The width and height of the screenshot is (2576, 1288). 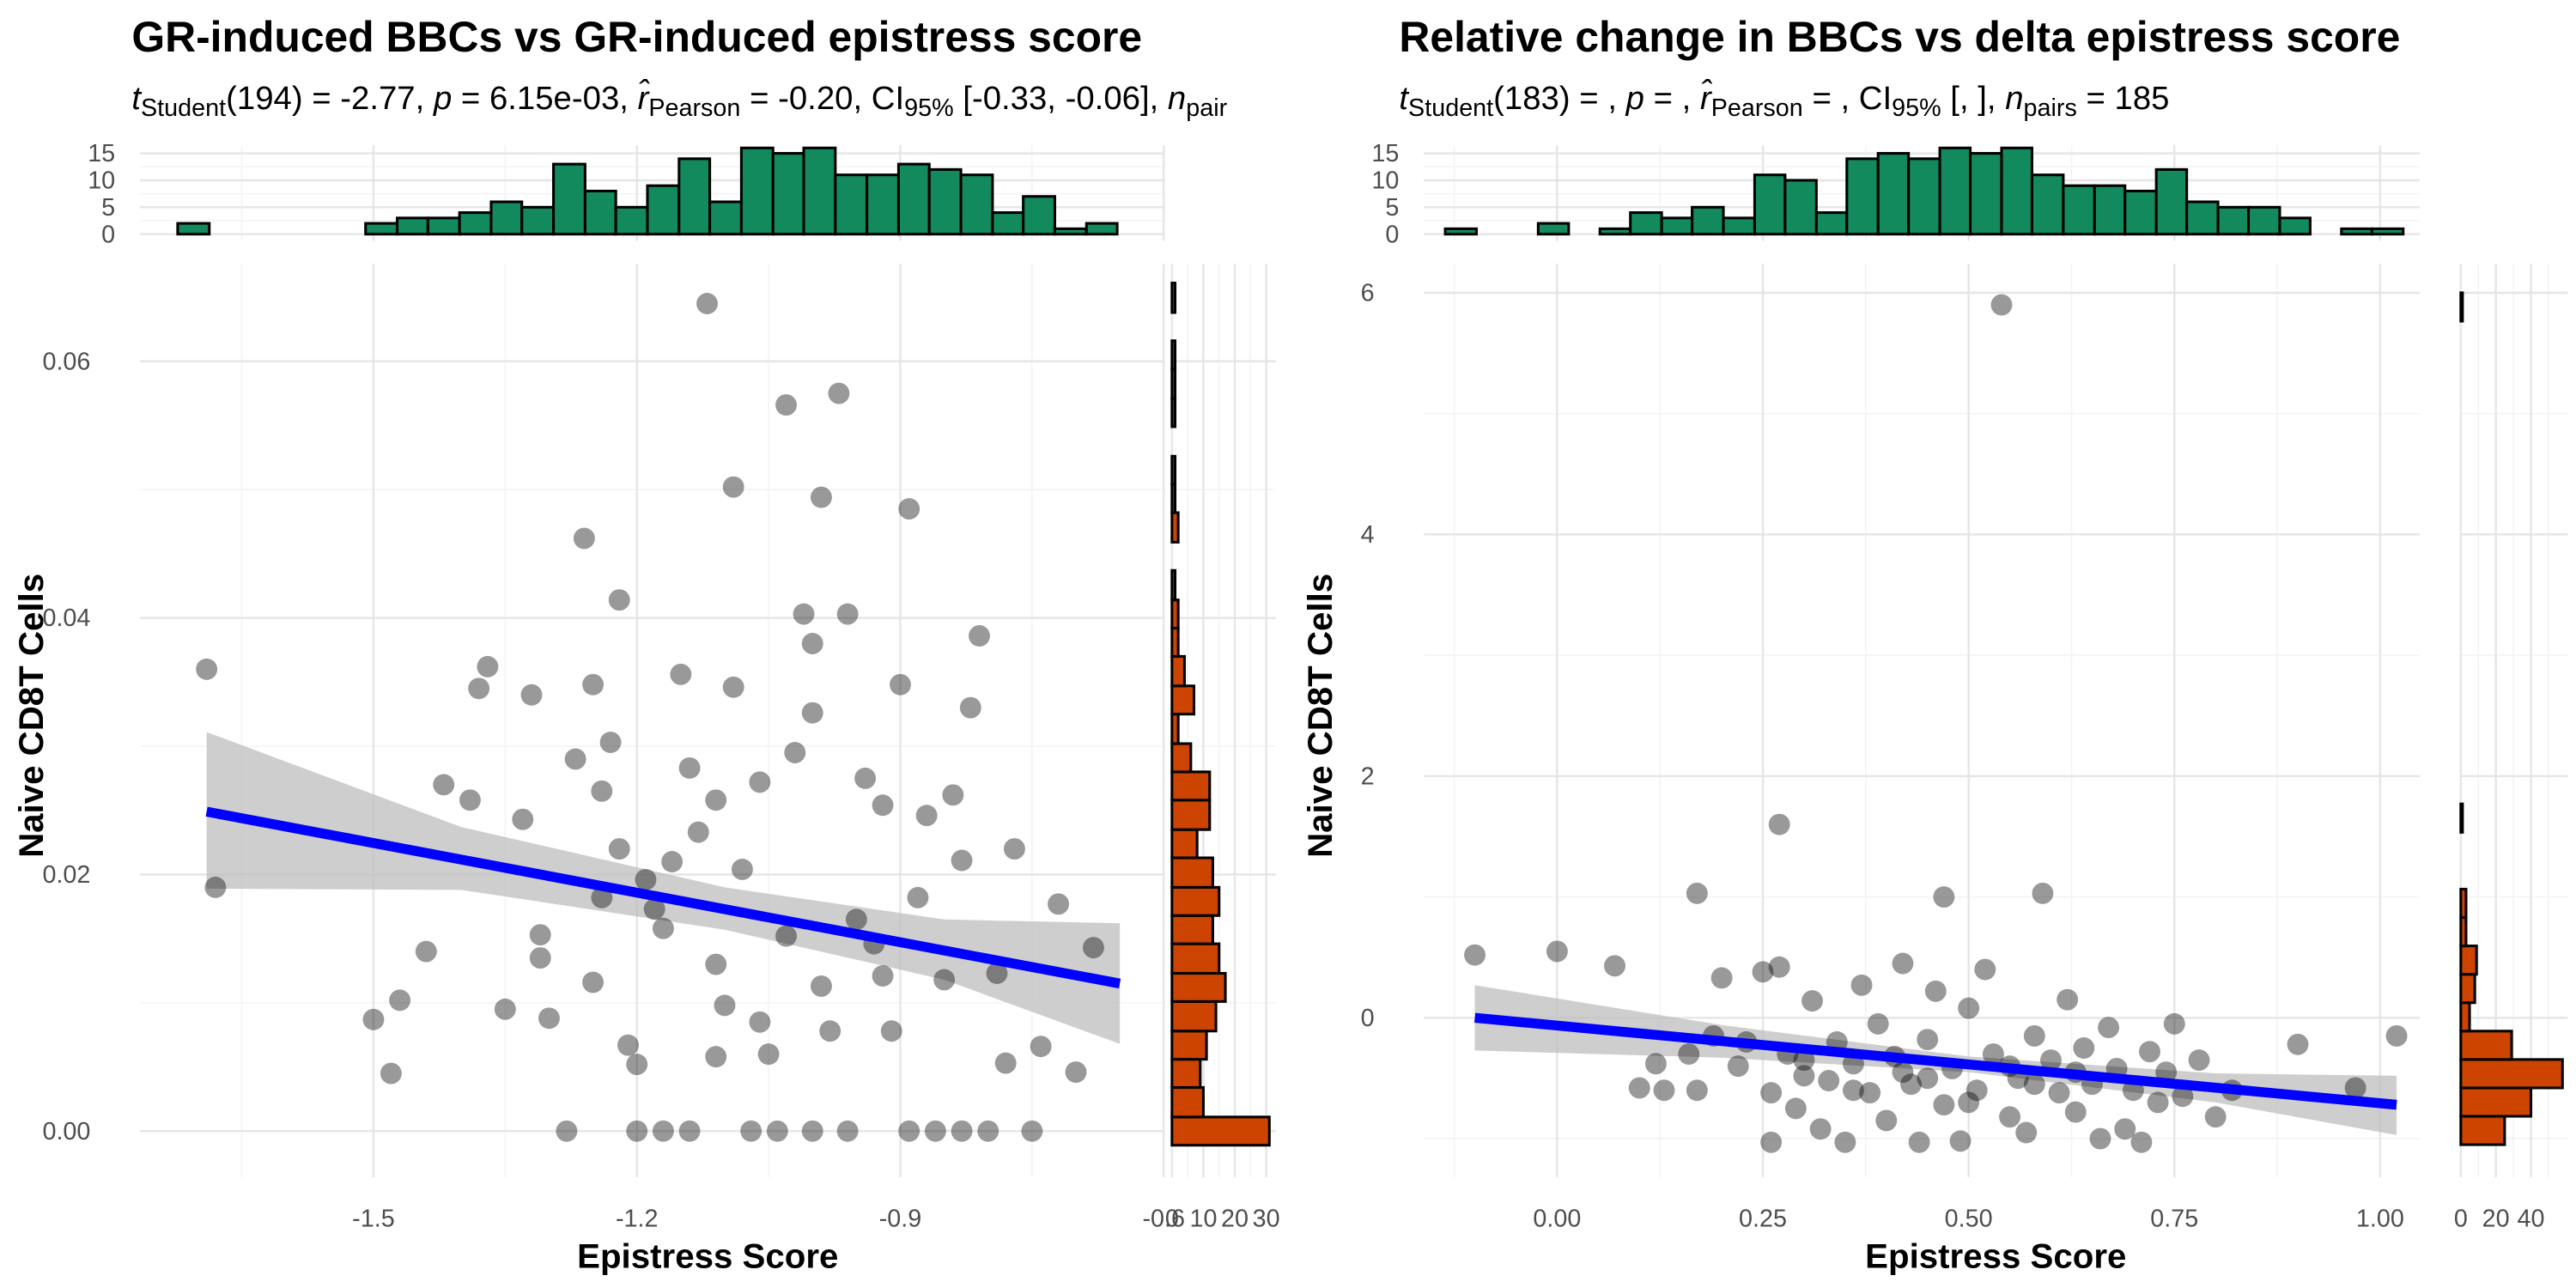 What do you see at coordinates (1969, 1219) in the screenshot?
I see `x-tick-label: 0.50` at bounding box center [1969, 1219].